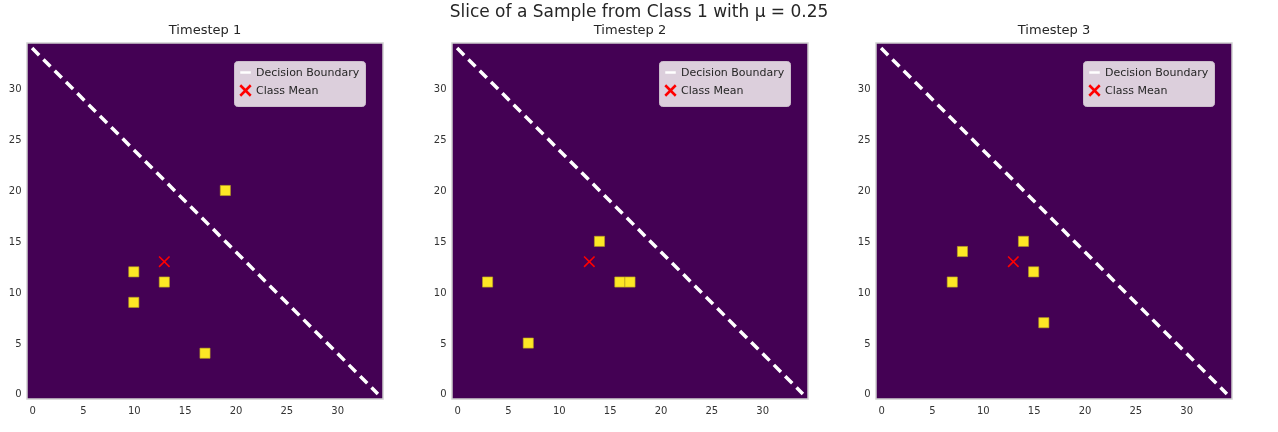 Image resolution: width=1278 pixels, height=432 pixels. I want to click on chart-title: Timestep 3, so click(1054, 29).